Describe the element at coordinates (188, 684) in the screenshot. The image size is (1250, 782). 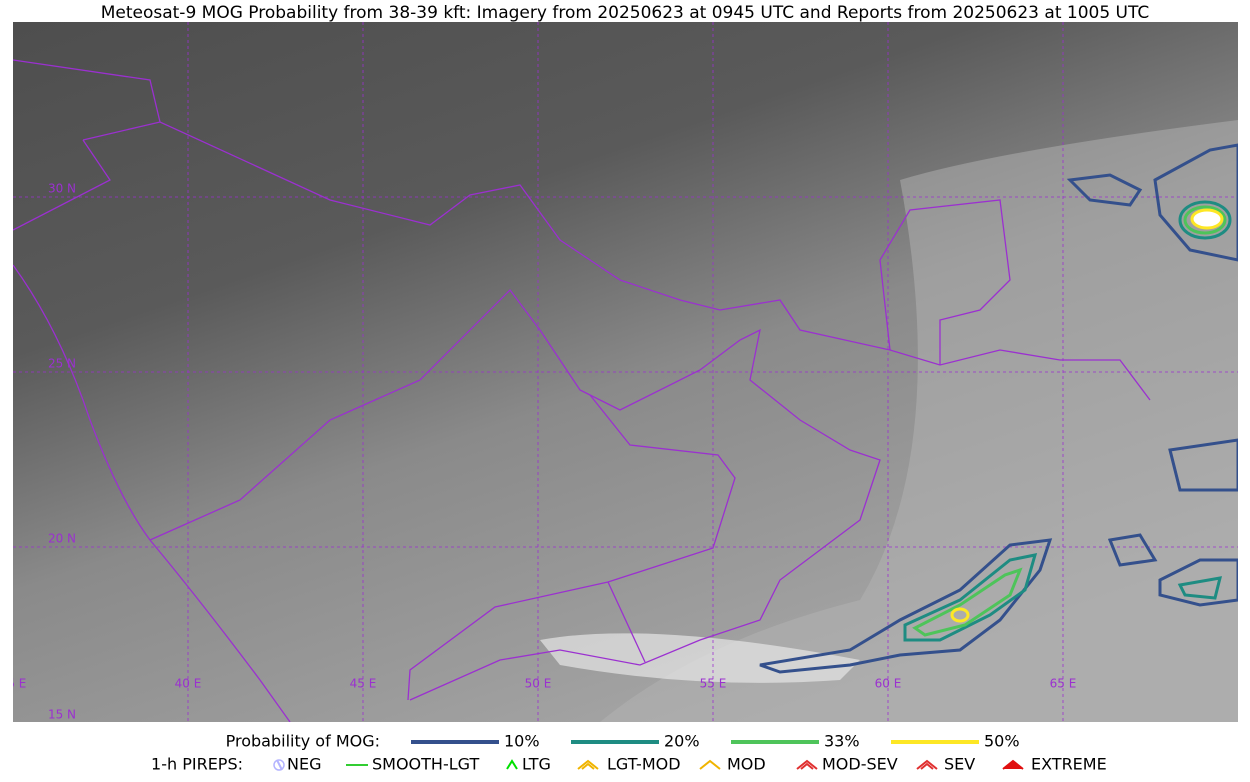
I see `lon-label: 40 E` at that location.